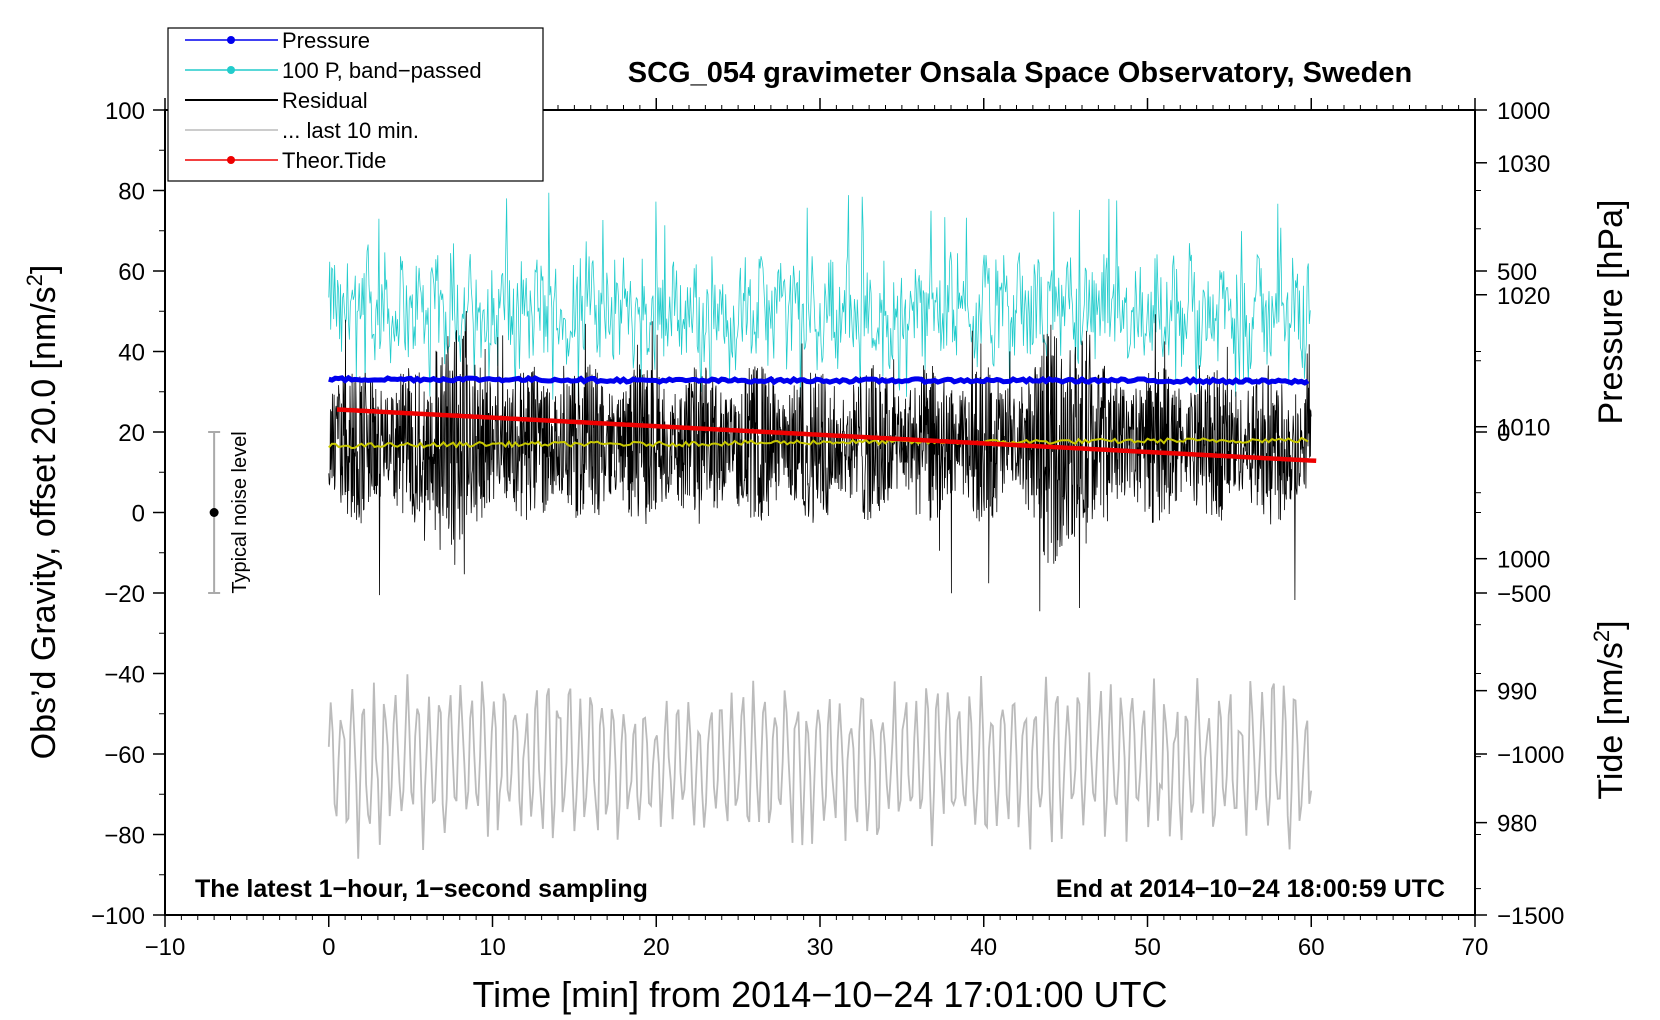  Describe the element at coordinates (34, 280) in the screenshot. I see `y-axis-label-left-sup: 2` at that location.